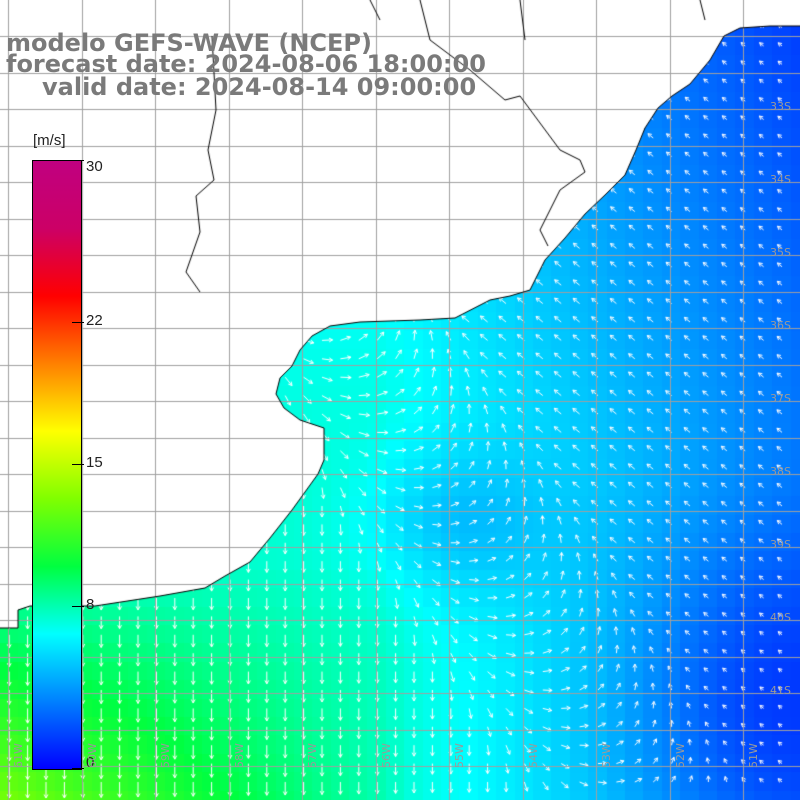 Image resolution: width=800 pixels, height=800 pixels. What do you see at coordinates (780, 325) in the screenshot?
I see `latitude-label: 36S` at bounding box center [780, 325].